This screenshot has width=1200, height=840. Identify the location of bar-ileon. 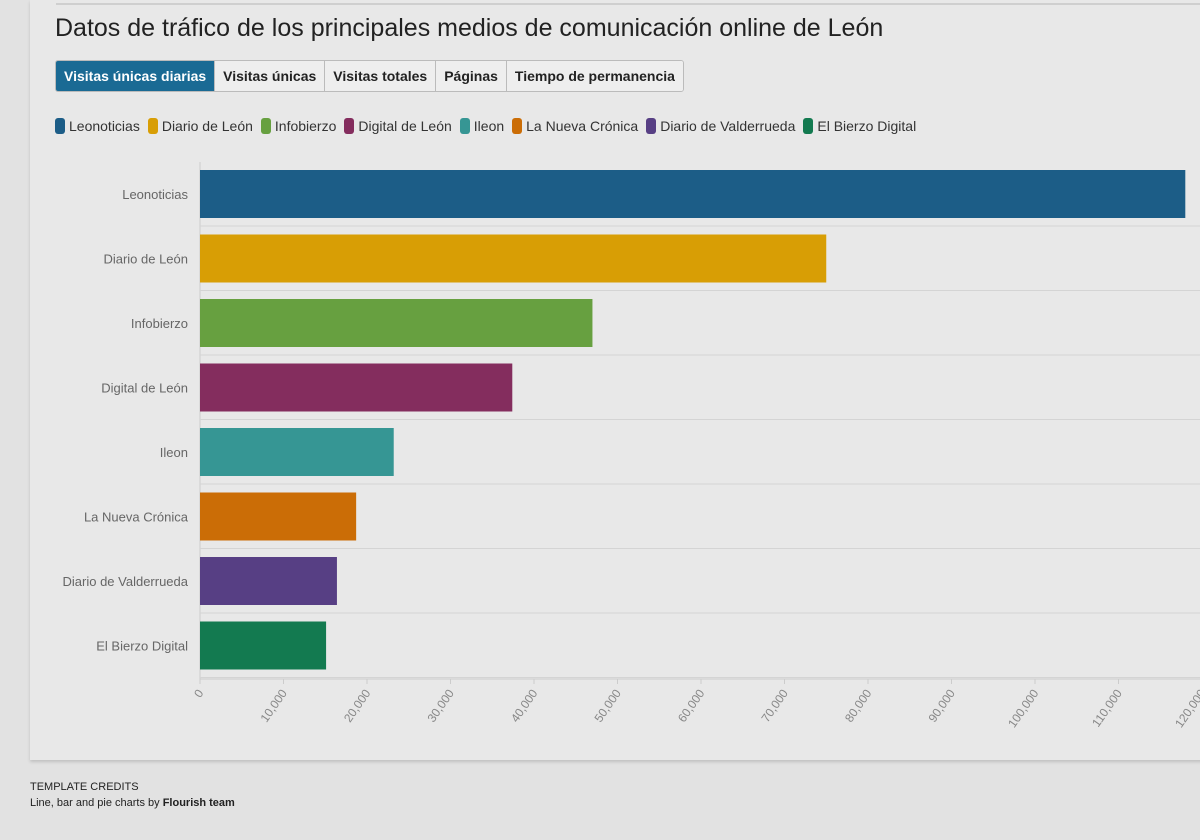
(297, 452).